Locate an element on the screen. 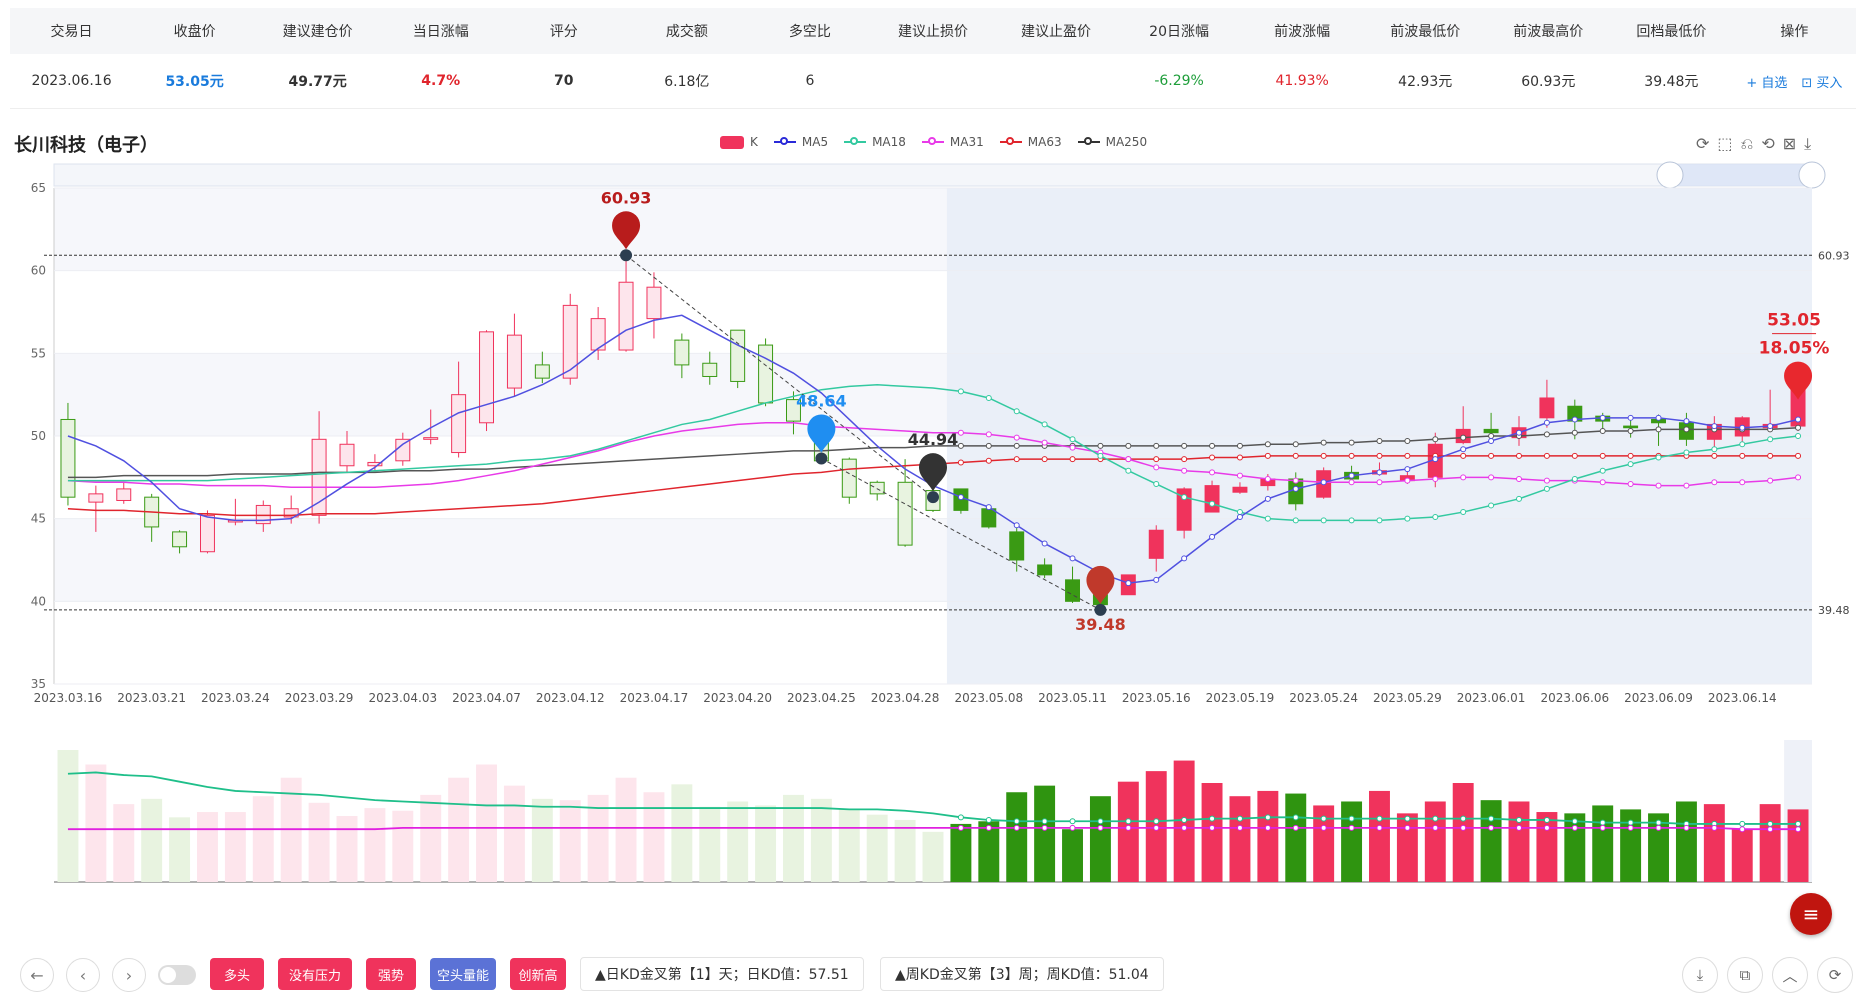 Image resolution: width=1866 pixels, height=996 pixels. scroll-top-button: ︿ is located at coordinates (1790, 975).